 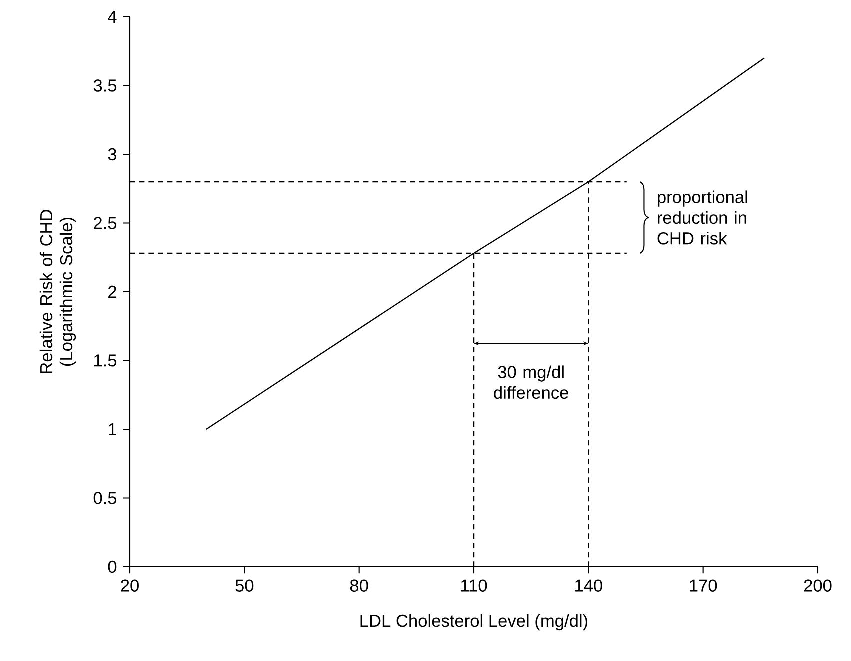 What do you see at coordinates (112, 154) in the screenshot?
I see `y-tick-label: 3` at bounding box center [112, 154].